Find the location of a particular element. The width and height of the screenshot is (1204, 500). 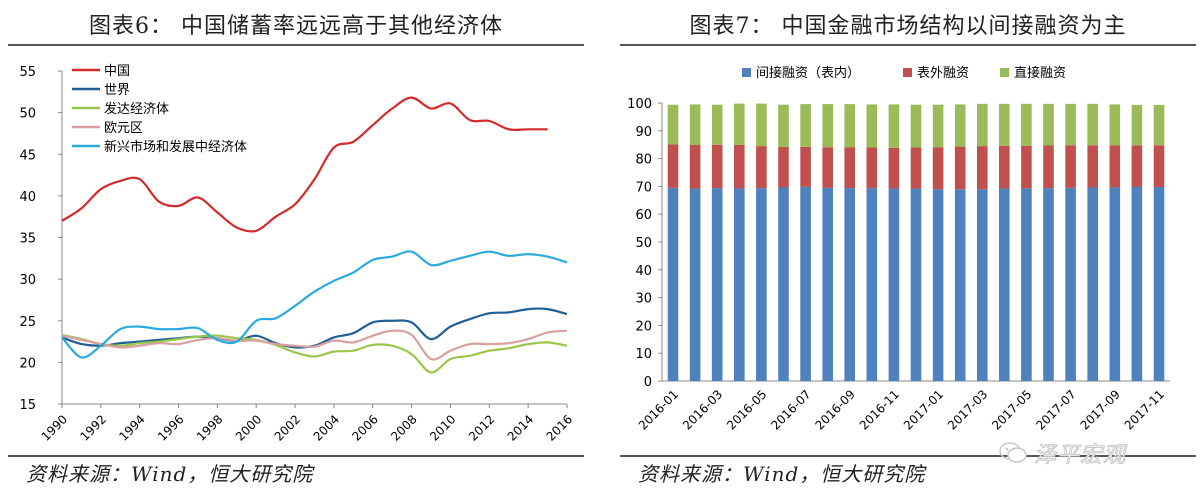

watermark-text: 泽平宏观 is located at coordinates (1080, 456).